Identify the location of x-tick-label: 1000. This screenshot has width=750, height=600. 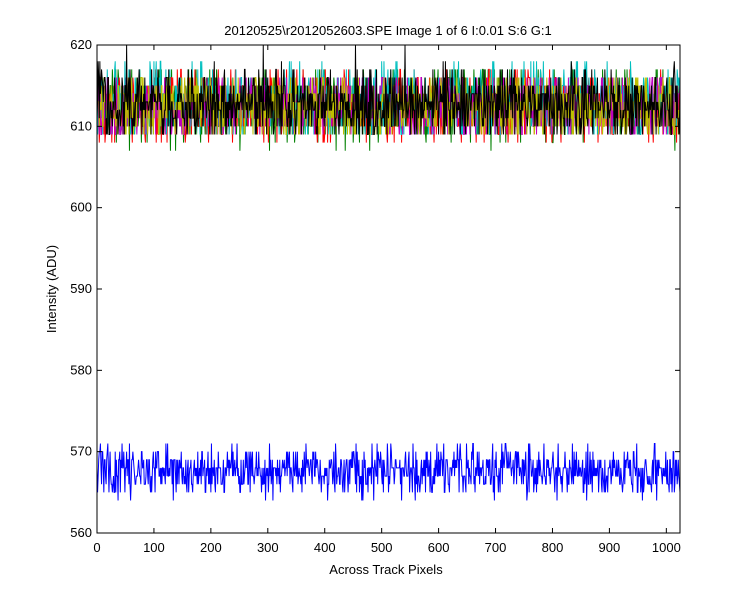
(666, 547).